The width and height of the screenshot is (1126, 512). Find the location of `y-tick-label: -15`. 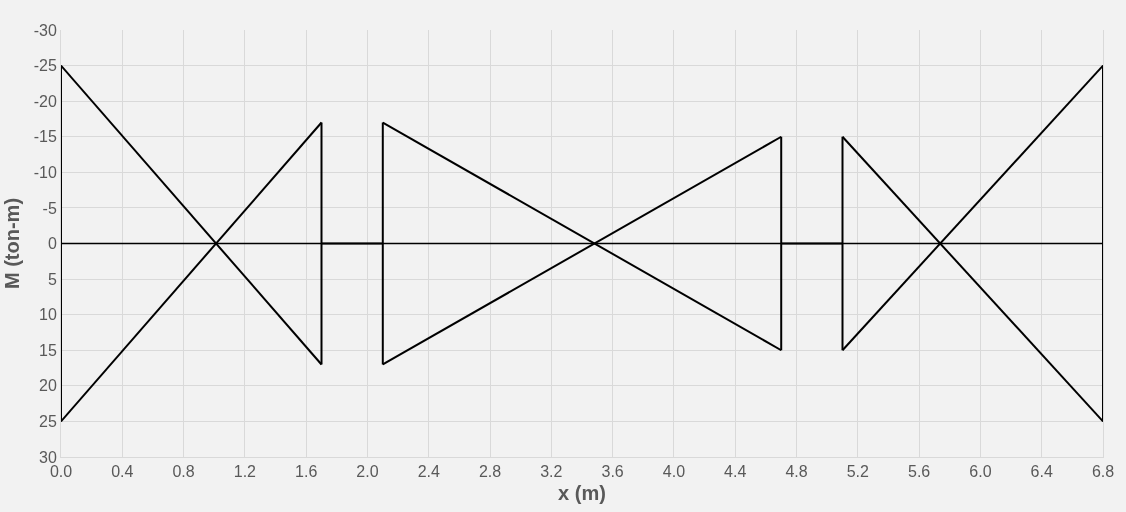

y-tick-label: -15 is located at coordinates (45, 137).